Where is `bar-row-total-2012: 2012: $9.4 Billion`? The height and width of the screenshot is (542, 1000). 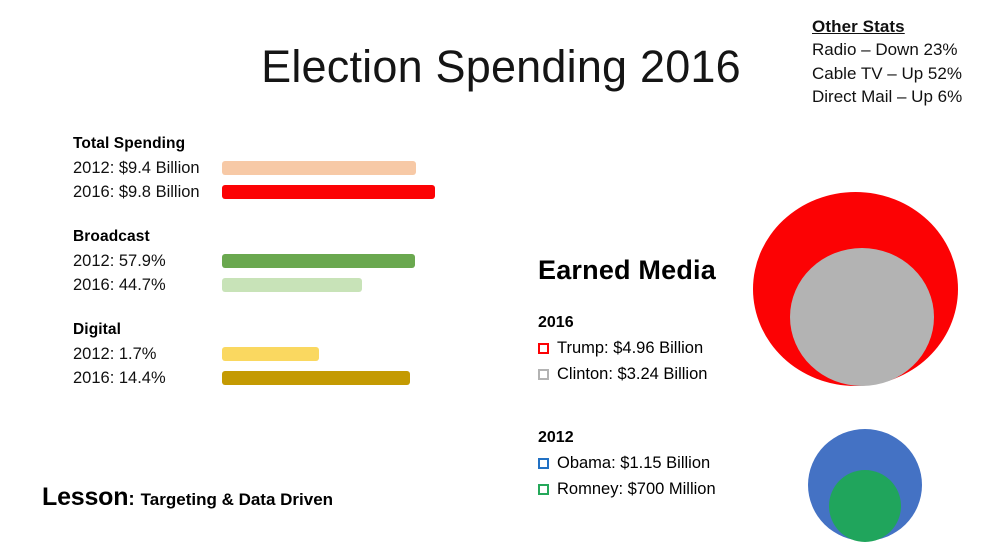
bar-row-total-2012: 2012: $9.4 Billion is located at coordinates (288, 168).